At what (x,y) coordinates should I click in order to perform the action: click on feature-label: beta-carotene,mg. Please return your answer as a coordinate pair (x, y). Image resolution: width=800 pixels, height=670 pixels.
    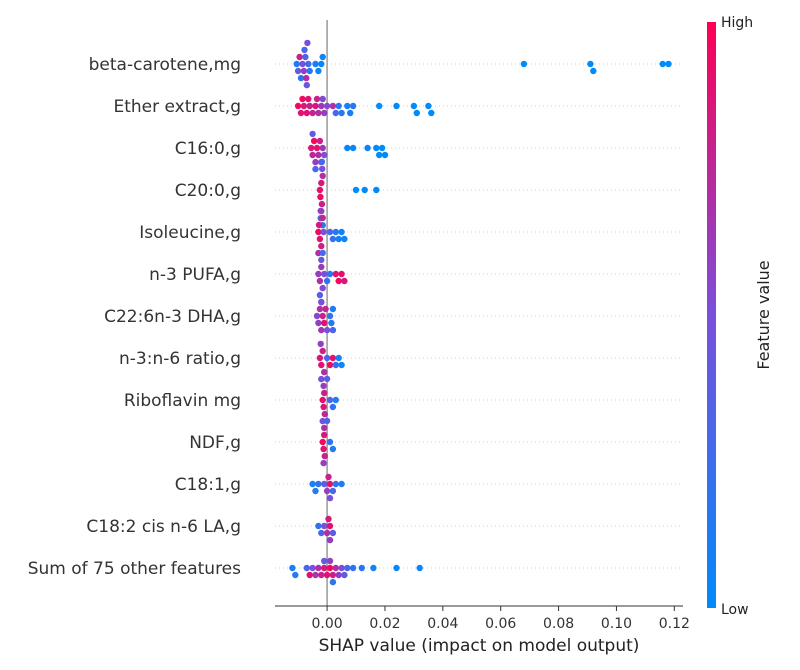
    Looking at the image, I should click on (165, 65).